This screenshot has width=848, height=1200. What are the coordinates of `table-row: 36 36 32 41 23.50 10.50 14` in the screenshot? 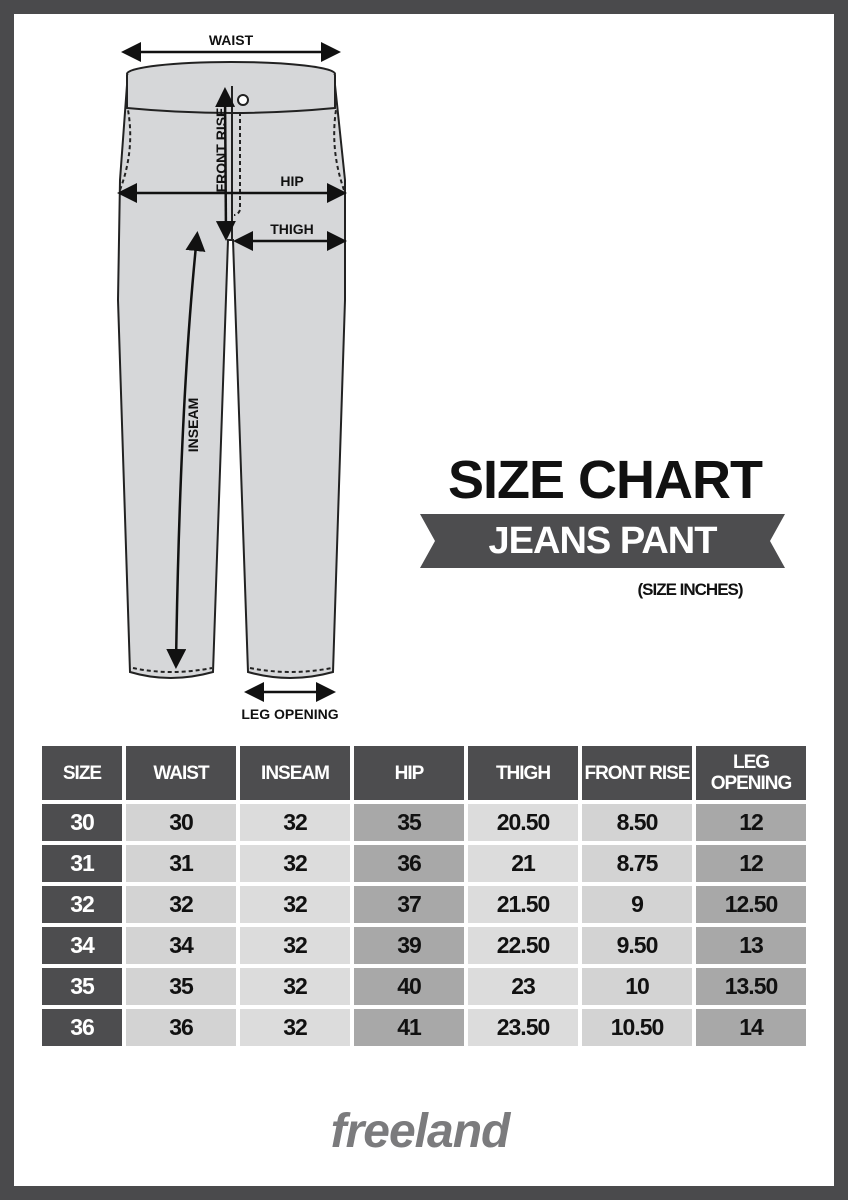 It's located at (424, 1027).